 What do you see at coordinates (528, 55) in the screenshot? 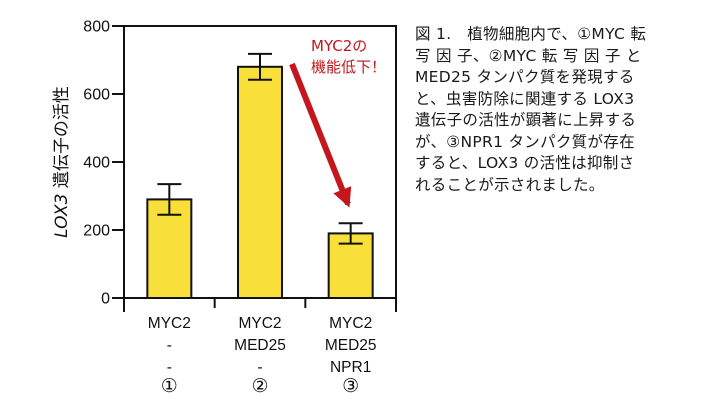
I see `caption-line: 写 因 子、②MYC 転 写 因 子 と` at bounding box center [528, 55].